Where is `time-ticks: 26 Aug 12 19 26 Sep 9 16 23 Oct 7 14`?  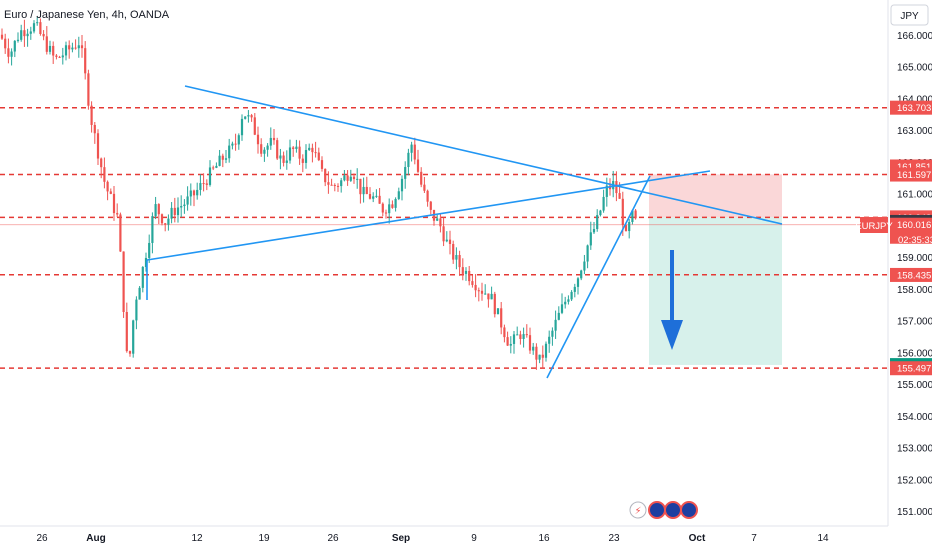 time-ticks: 26 Aug 12 19 26 Sep 9 16 23 Oct 7 14 is located at coordinates (432, 538).